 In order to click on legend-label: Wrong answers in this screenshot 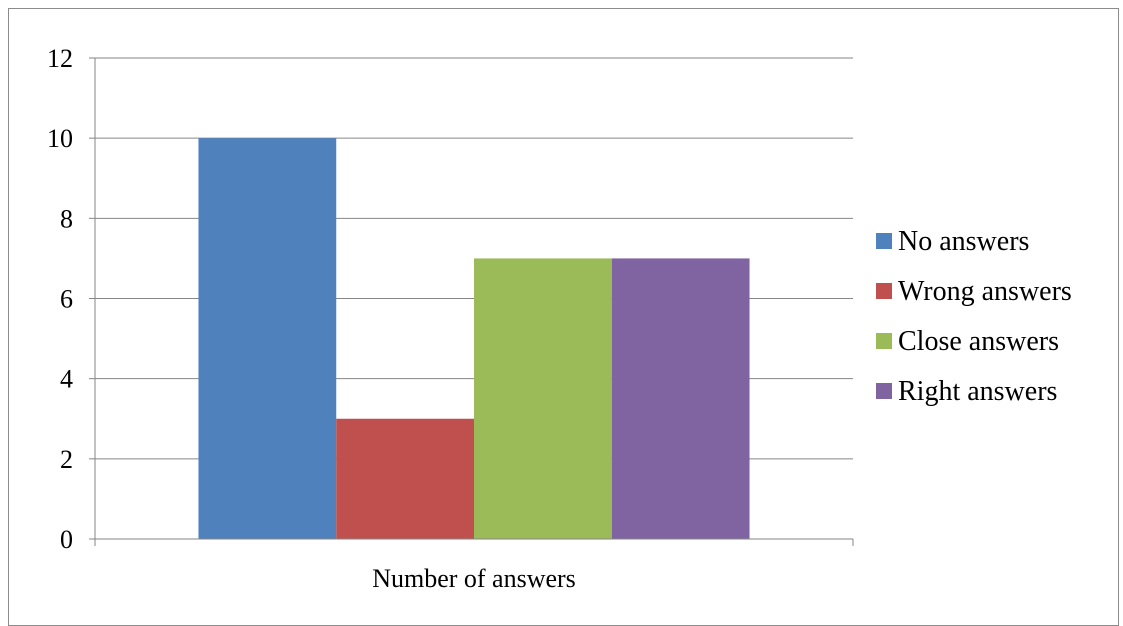, I will do `click(985, 291)`.